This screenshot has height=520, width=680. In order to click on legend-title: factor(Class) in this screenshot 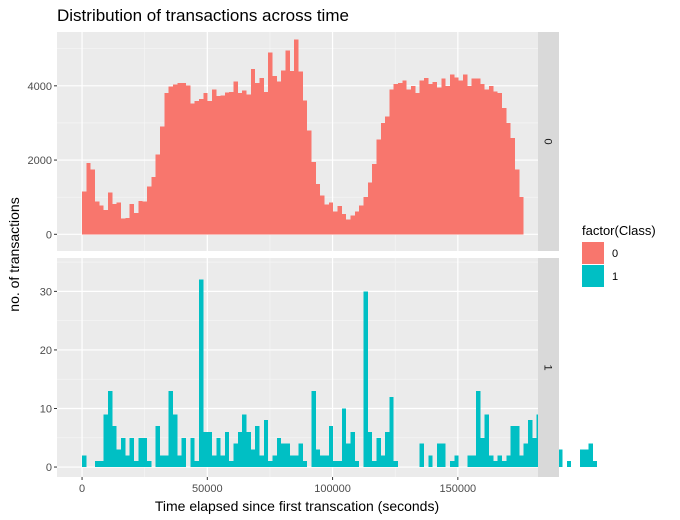, I will do `click(619, 230)`.